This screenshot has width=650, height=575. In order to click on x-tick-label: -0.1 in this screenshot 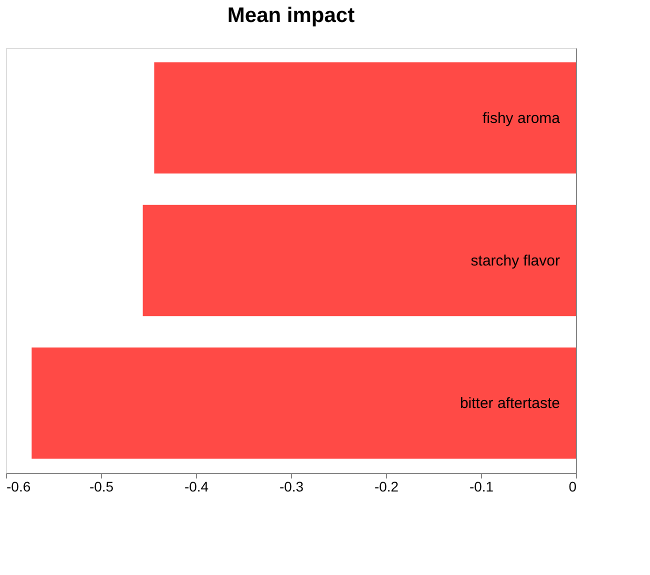, I will do `click(481, 486)`.